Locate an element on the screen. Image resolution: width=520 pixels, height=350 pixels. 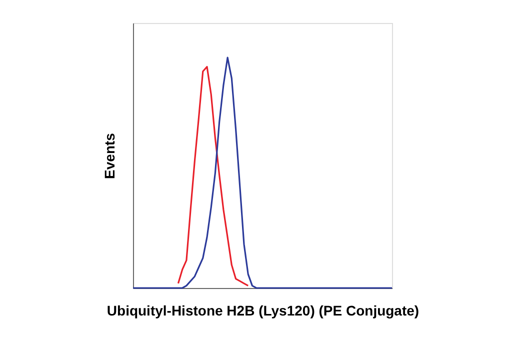
y-axis-title: Events is located at coordinates (110, 155).